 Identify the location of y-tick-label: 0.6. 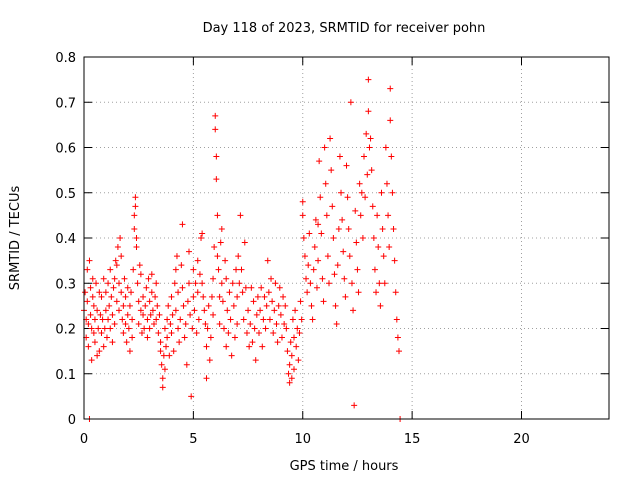
(65, 149).